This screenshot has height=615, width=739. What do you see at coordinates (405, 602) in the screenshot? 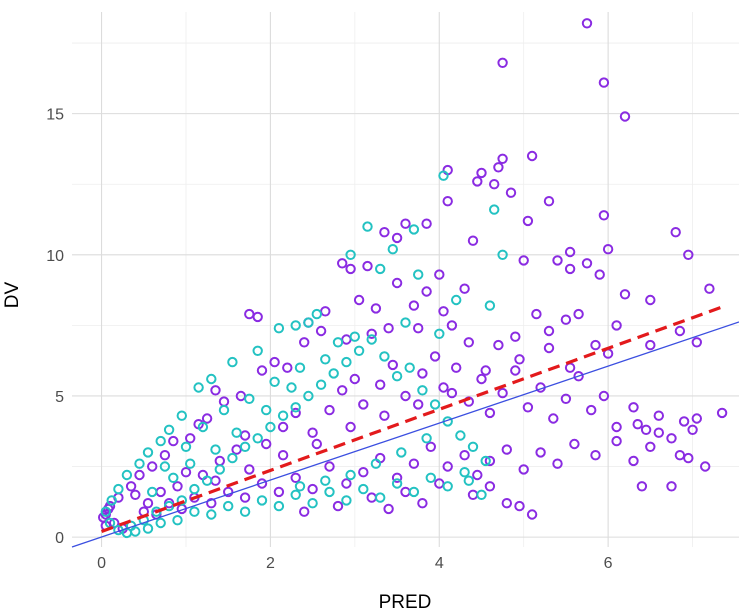
I see `x-axis-title: PRED` at bounding box center [405, 602].